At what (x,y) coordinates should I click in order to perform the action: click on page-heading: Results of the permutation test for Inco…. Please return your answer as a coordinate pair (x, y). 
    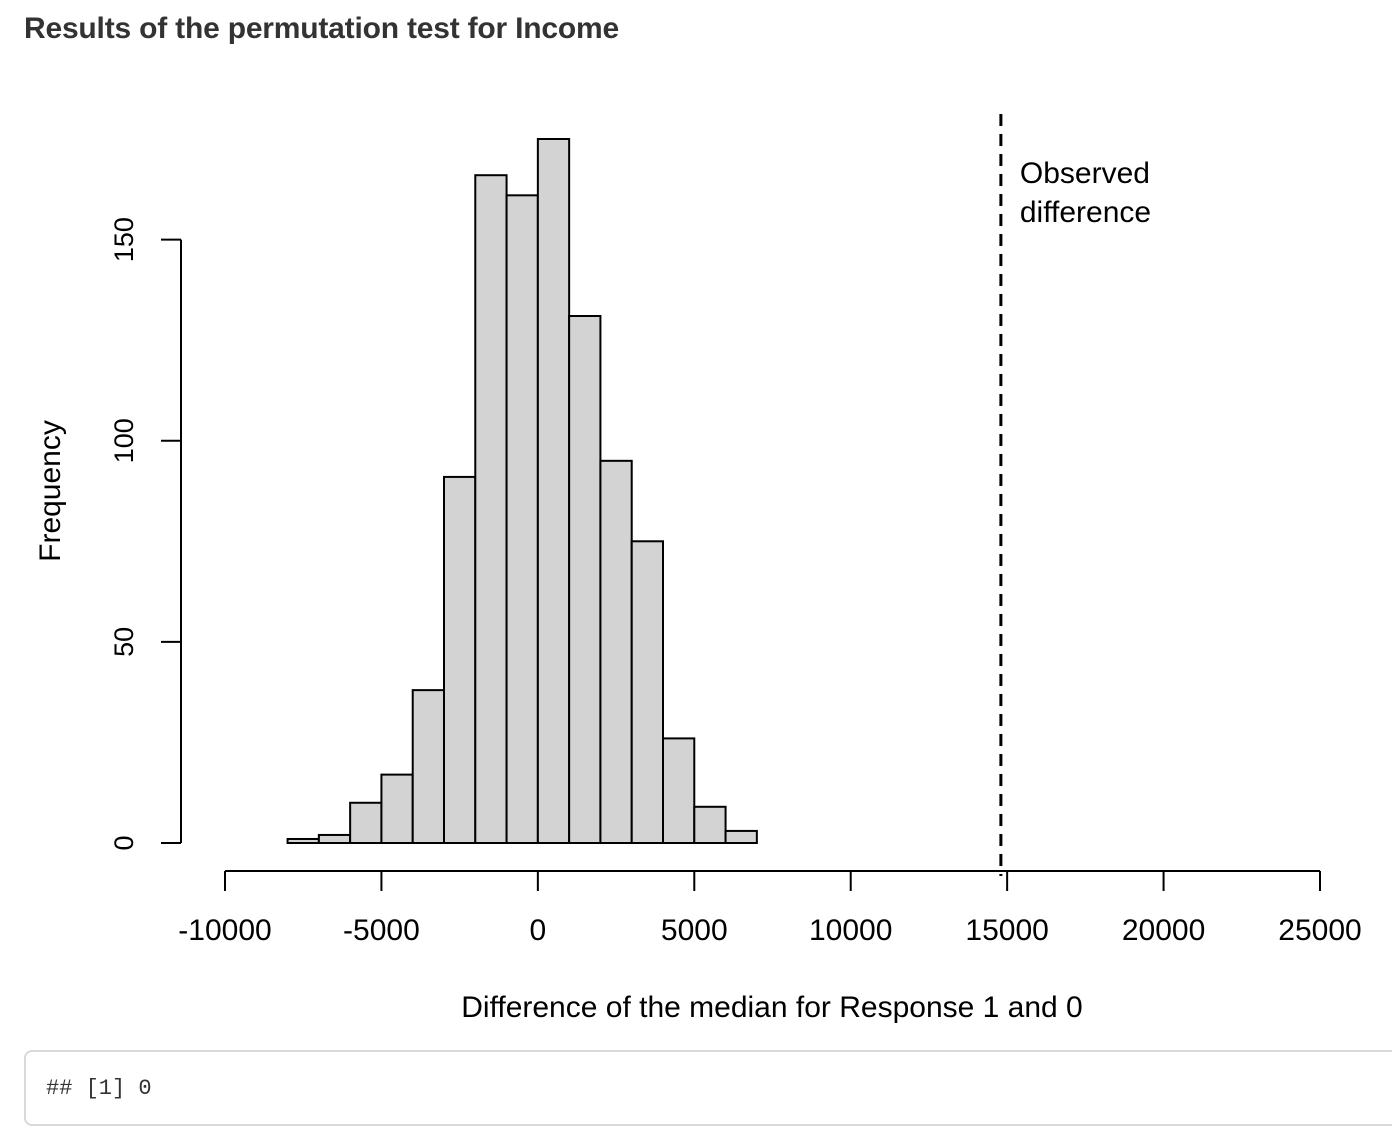
    Looking at the image, I should click on (321, 28).